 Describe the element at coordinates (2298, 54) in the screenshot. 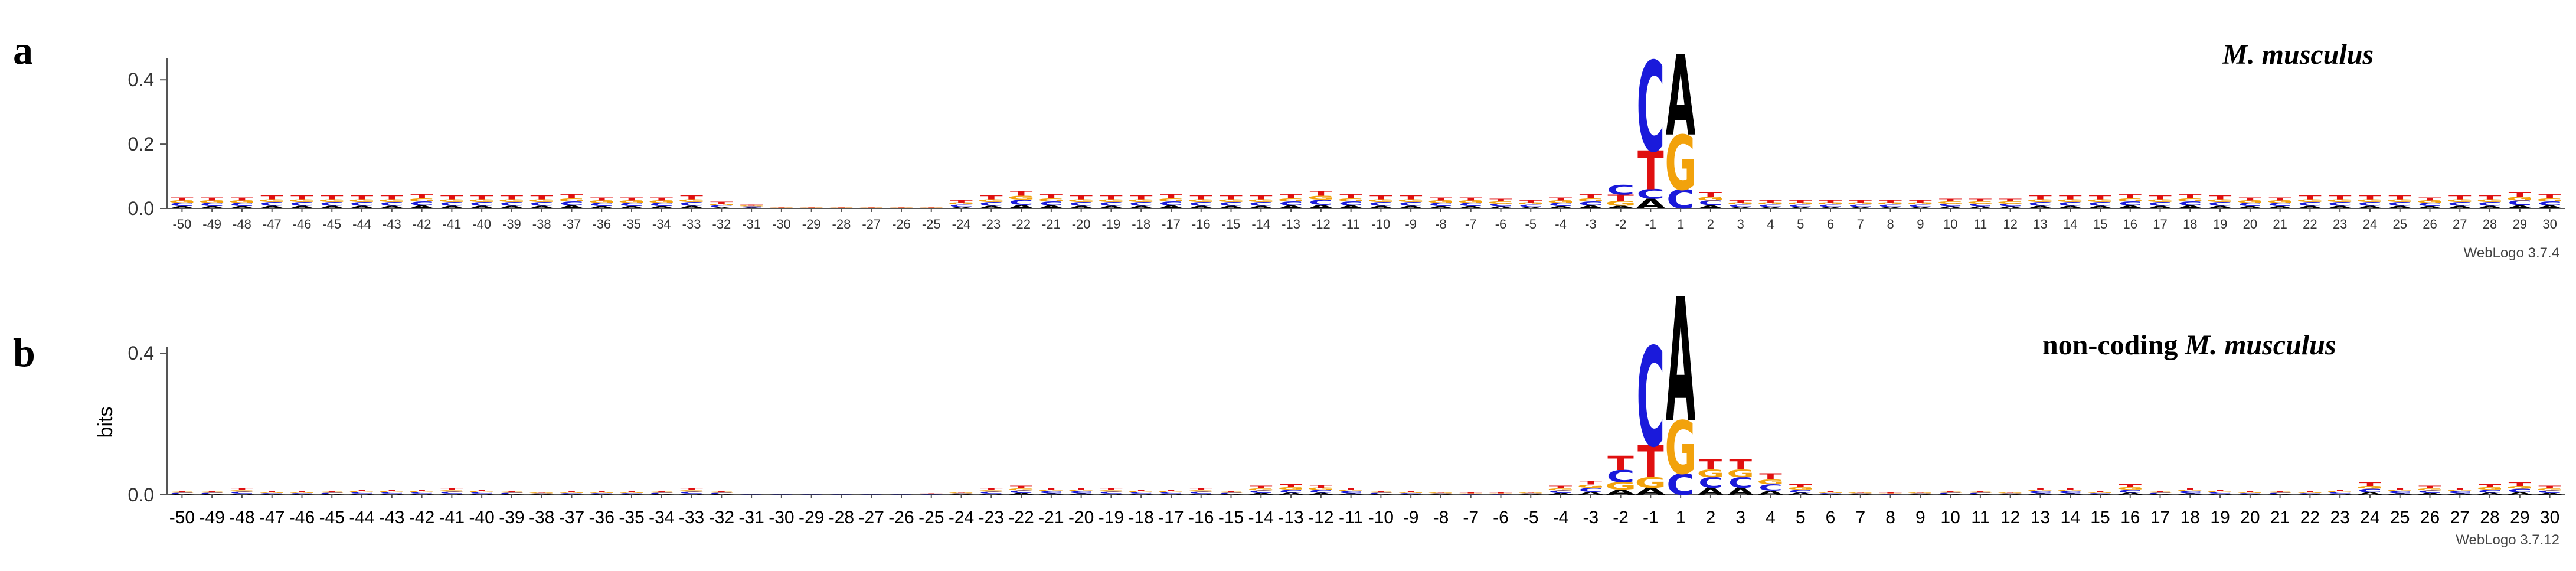

I see `panel-a-species-name: M. musculus` at that location.